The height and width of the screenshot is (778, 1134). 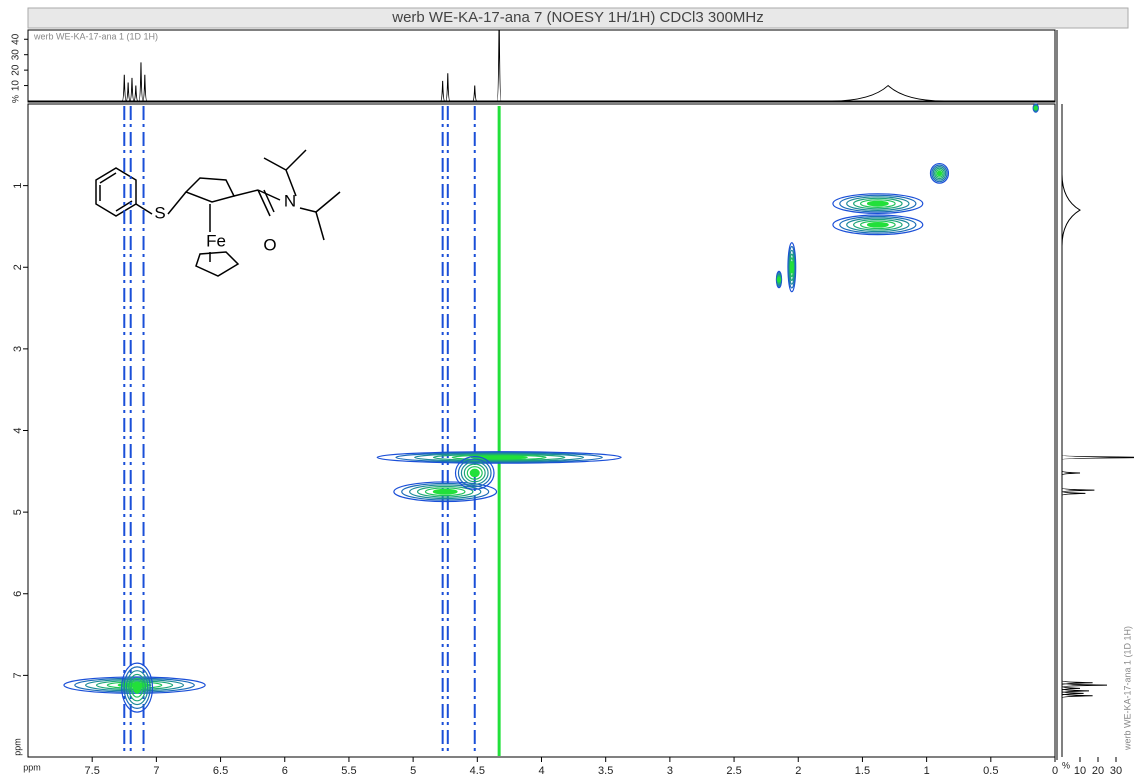 What do you see at coordinates (159, 212) in the screenshot?
I see `atom-label: S` at bounding box center [159, 212].